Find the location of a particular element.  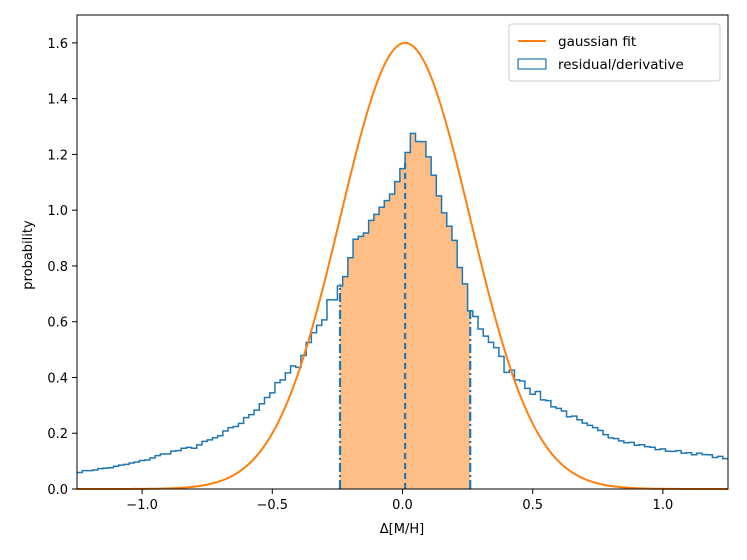

x-tick-label: −0.5 is located at coordinates (273, 505).